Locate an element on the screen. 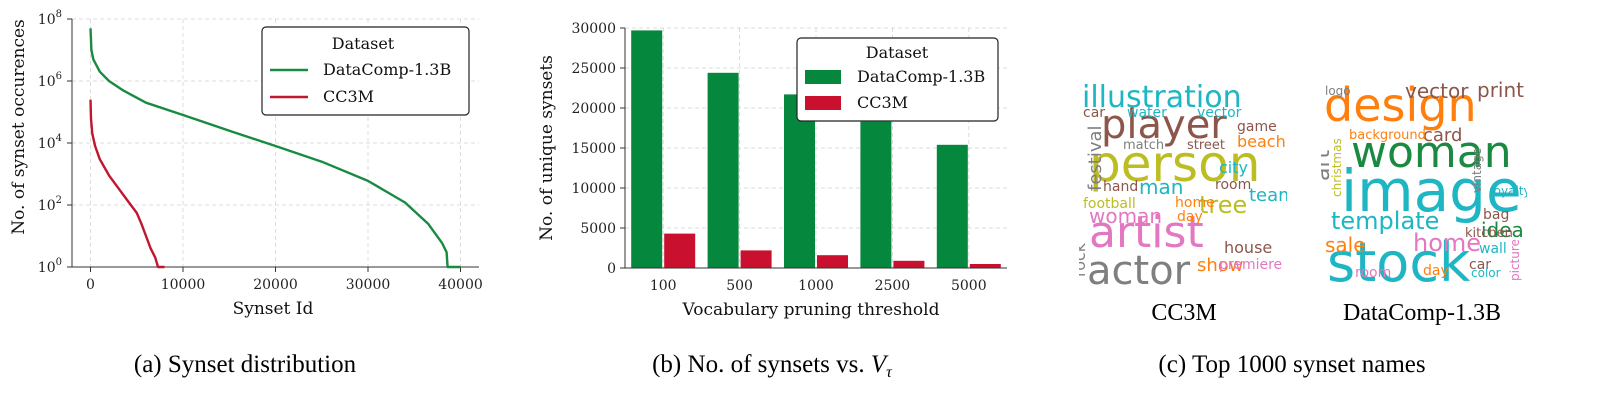  wordcloud-word-football: football is located at coordinates (1109, 204).